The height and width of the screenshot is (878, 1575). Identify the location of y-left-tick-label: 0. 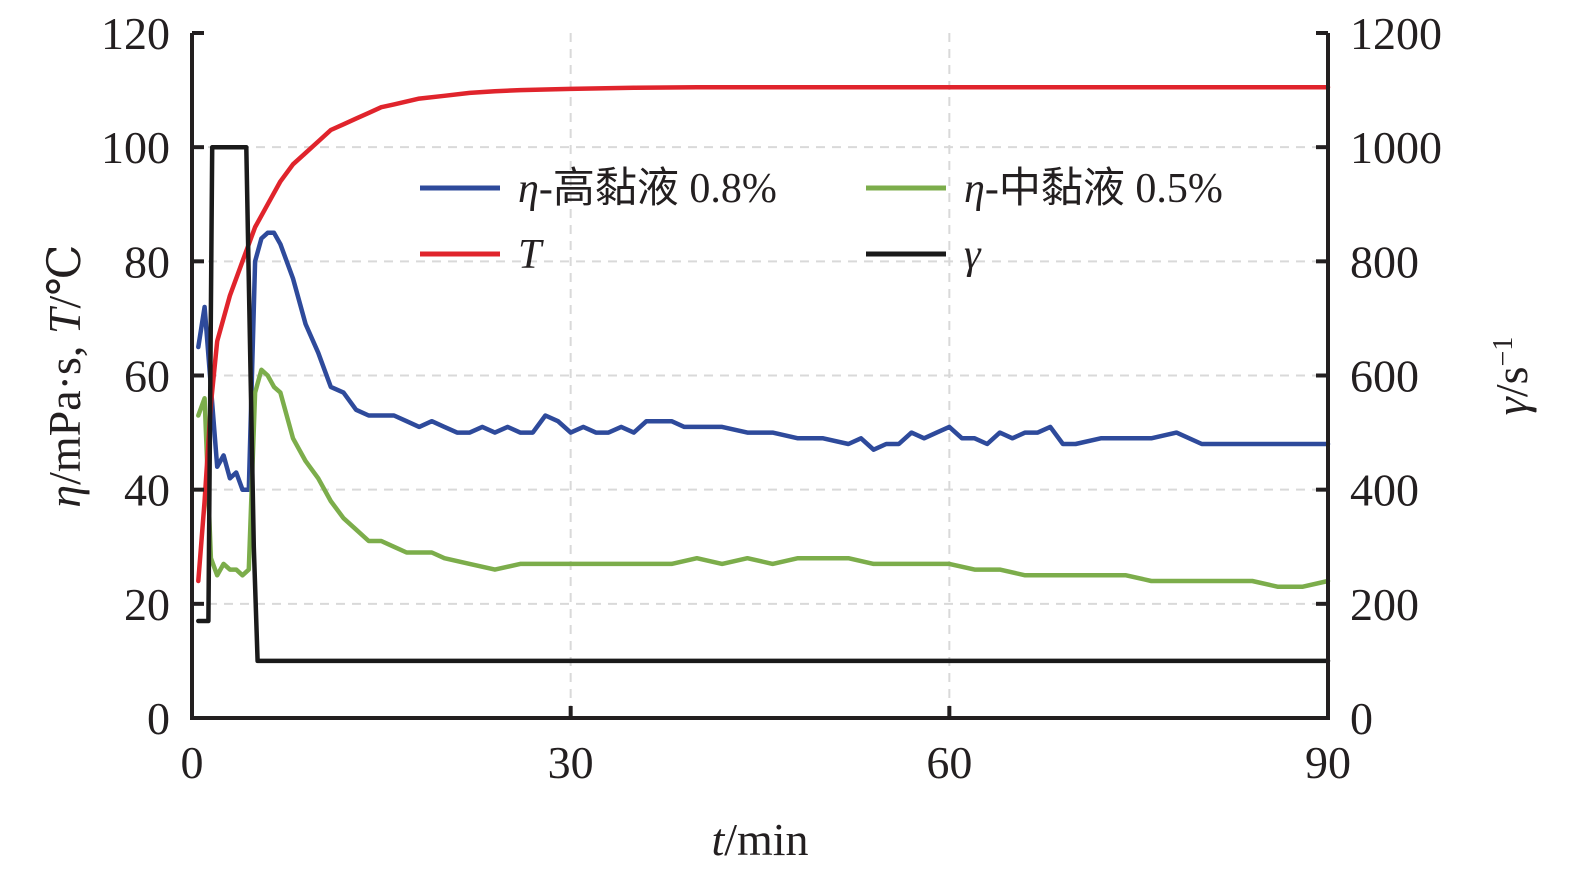
(158, 718).